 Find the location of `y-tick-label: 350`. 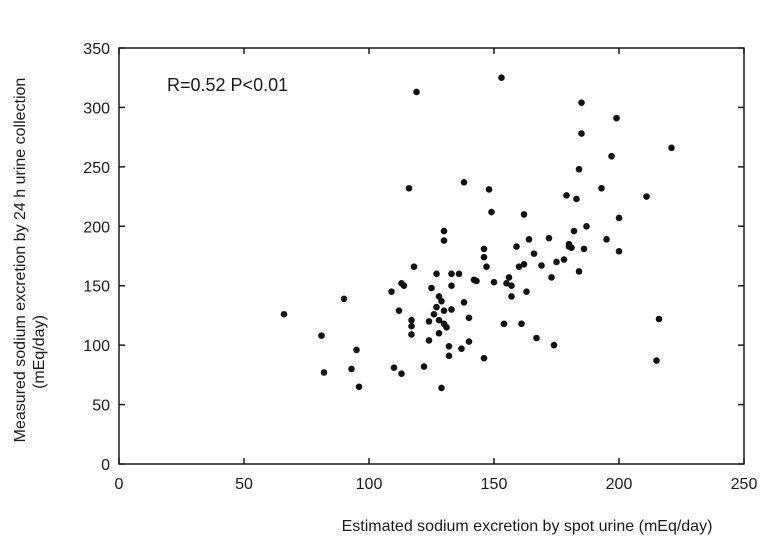

y-tick-label: 350 is located at coordinates (96, 49).